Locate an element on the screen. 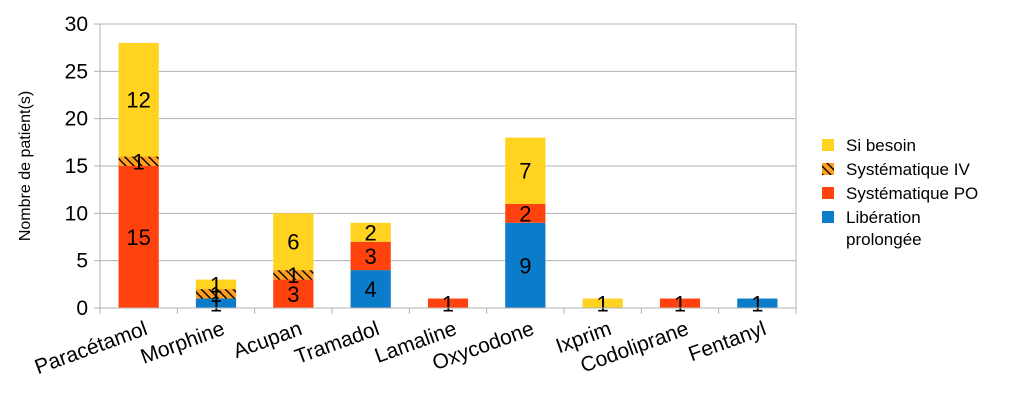 The height and width of the screenshot is (414, 1012). data-label: 12 is located at coordinates (138, 100).